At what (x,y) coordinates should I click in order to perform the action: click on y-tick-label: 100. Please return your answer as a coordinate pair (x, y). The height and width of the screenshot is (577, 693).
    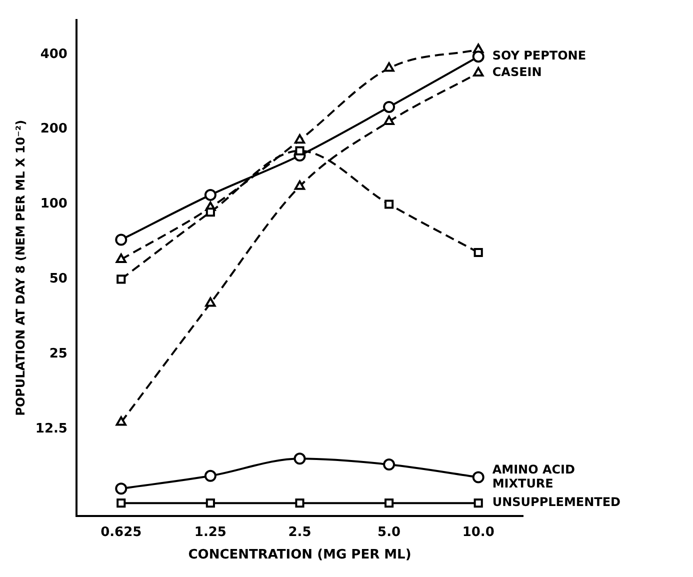
    Looking at the image, I should click on (54, 204).